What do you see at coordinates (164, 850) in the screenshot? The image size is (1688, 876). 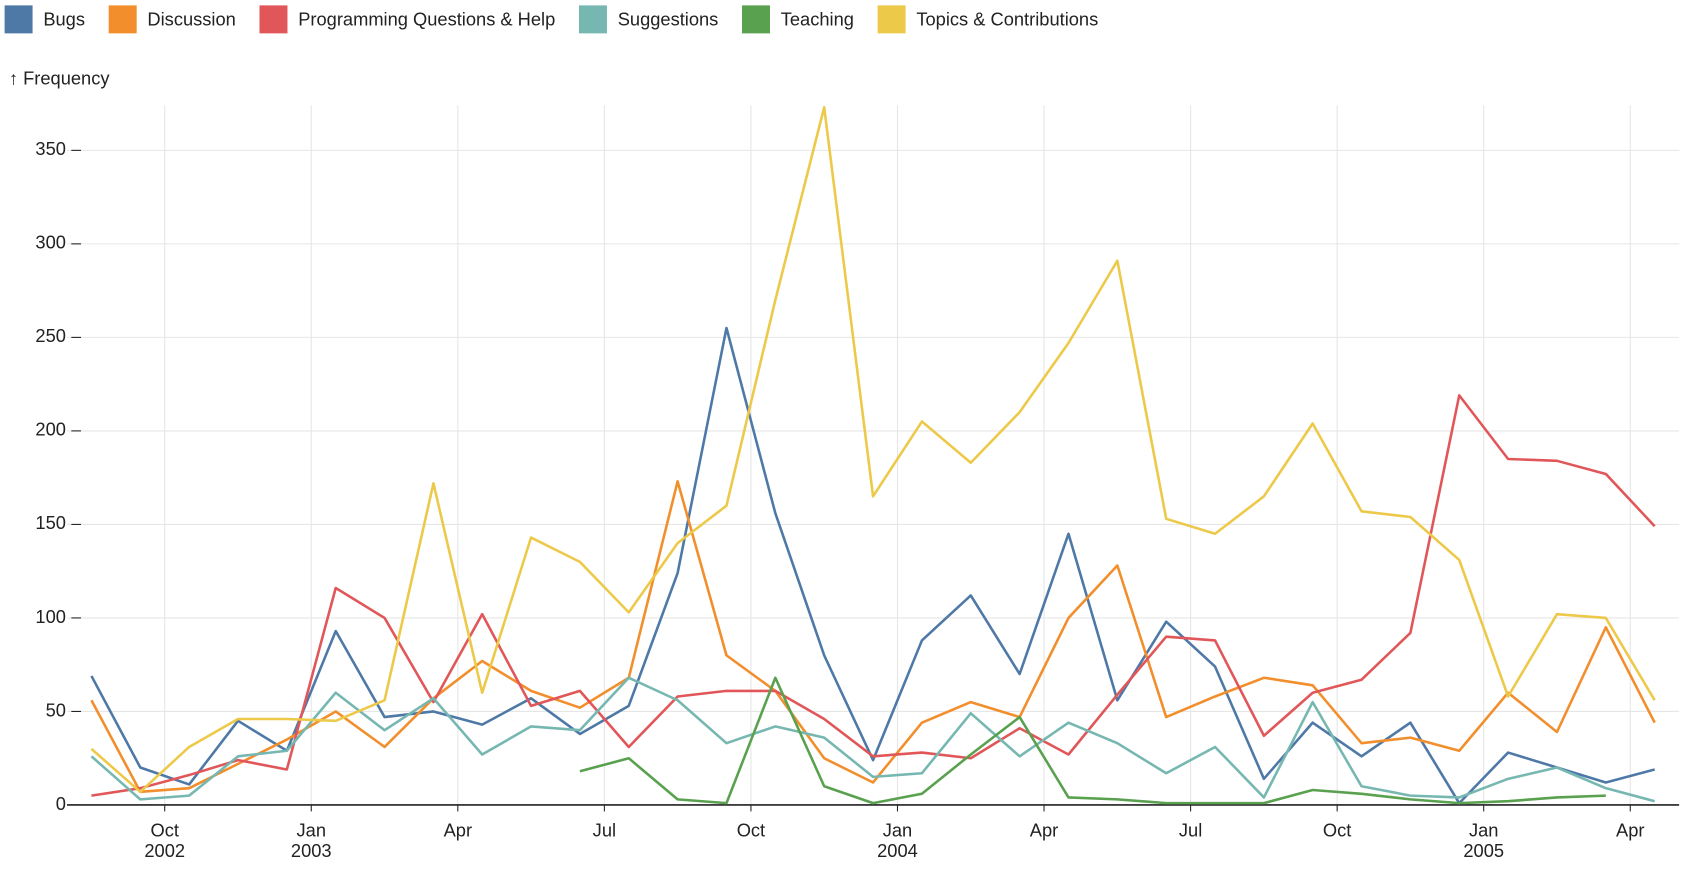 I see `x-tick-label: 2002` at bounding box center [164, 850].